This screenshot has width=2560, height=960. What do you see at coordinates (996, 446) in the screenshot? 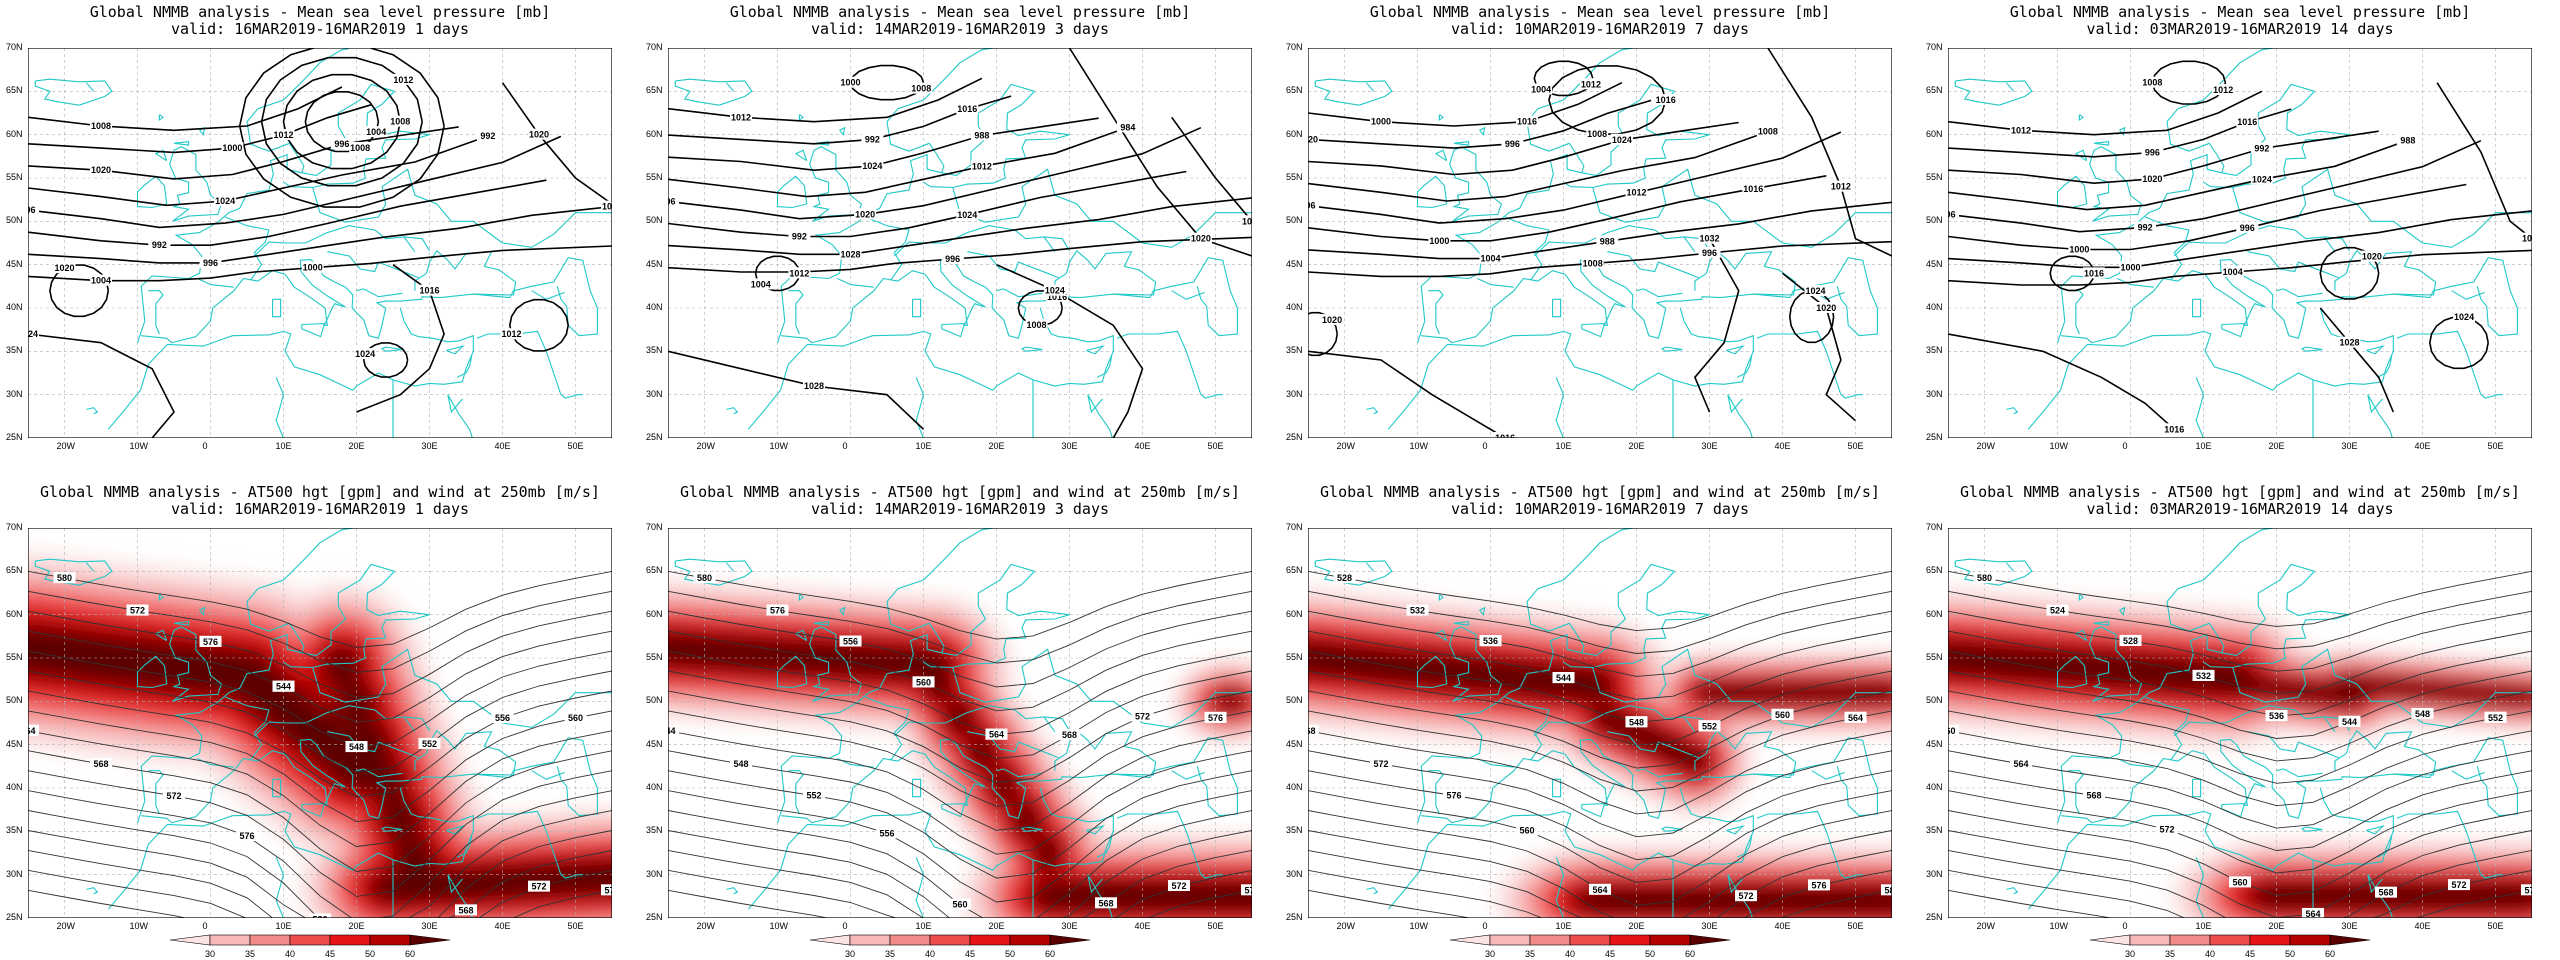
I see `longitude-label: 20E` at bounding box center [996, 446].